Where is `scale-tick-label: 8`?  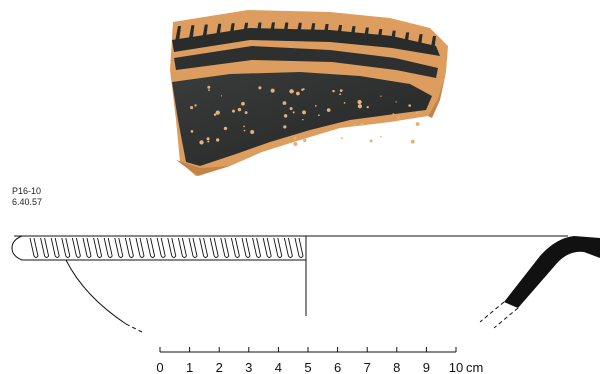 scale-tick-label: 8 is located at coordinates (396, 367).